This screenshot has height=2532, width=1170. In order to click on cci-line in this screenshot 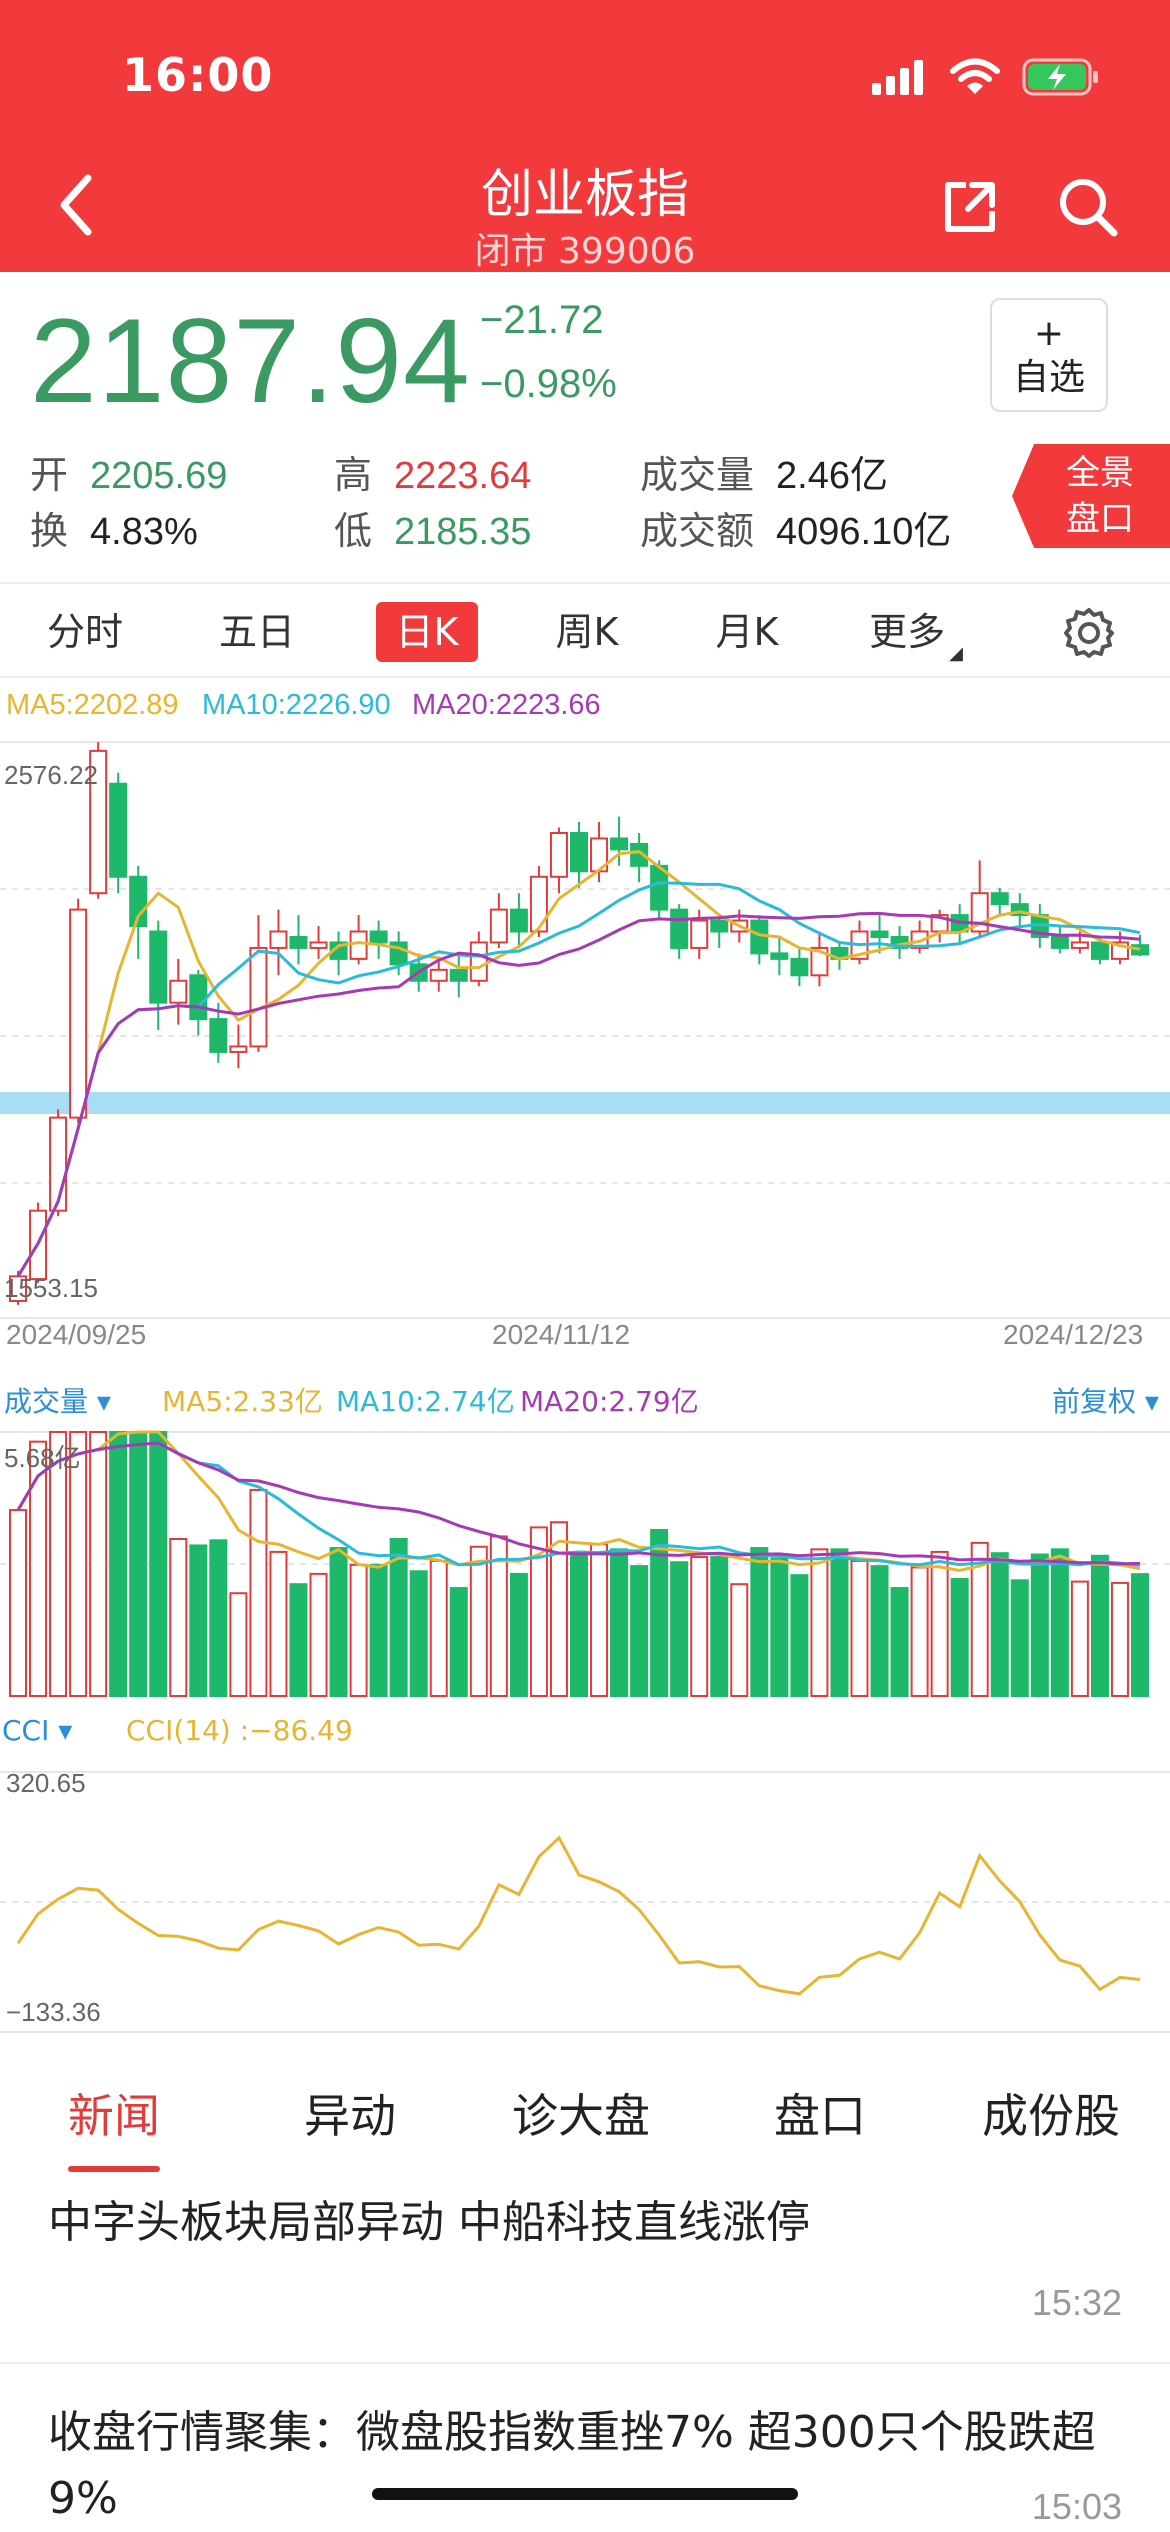, I will do `click(578, 1915)`.